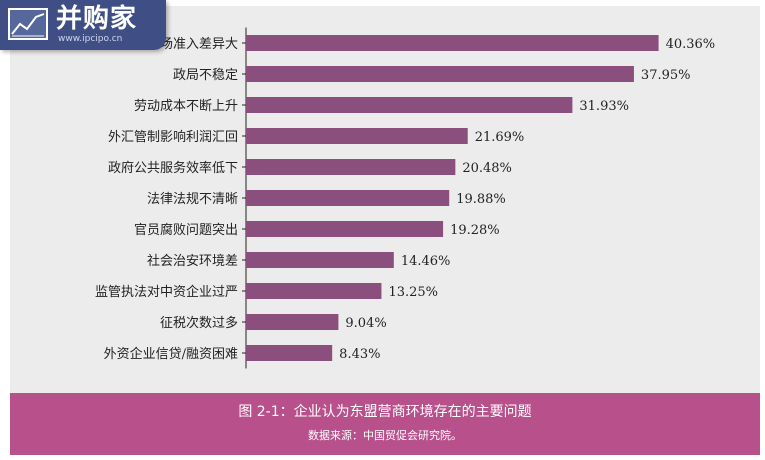 This screenshot has height=460, width=765. I want to click on value-label: 37.95%, so click(666, 75).